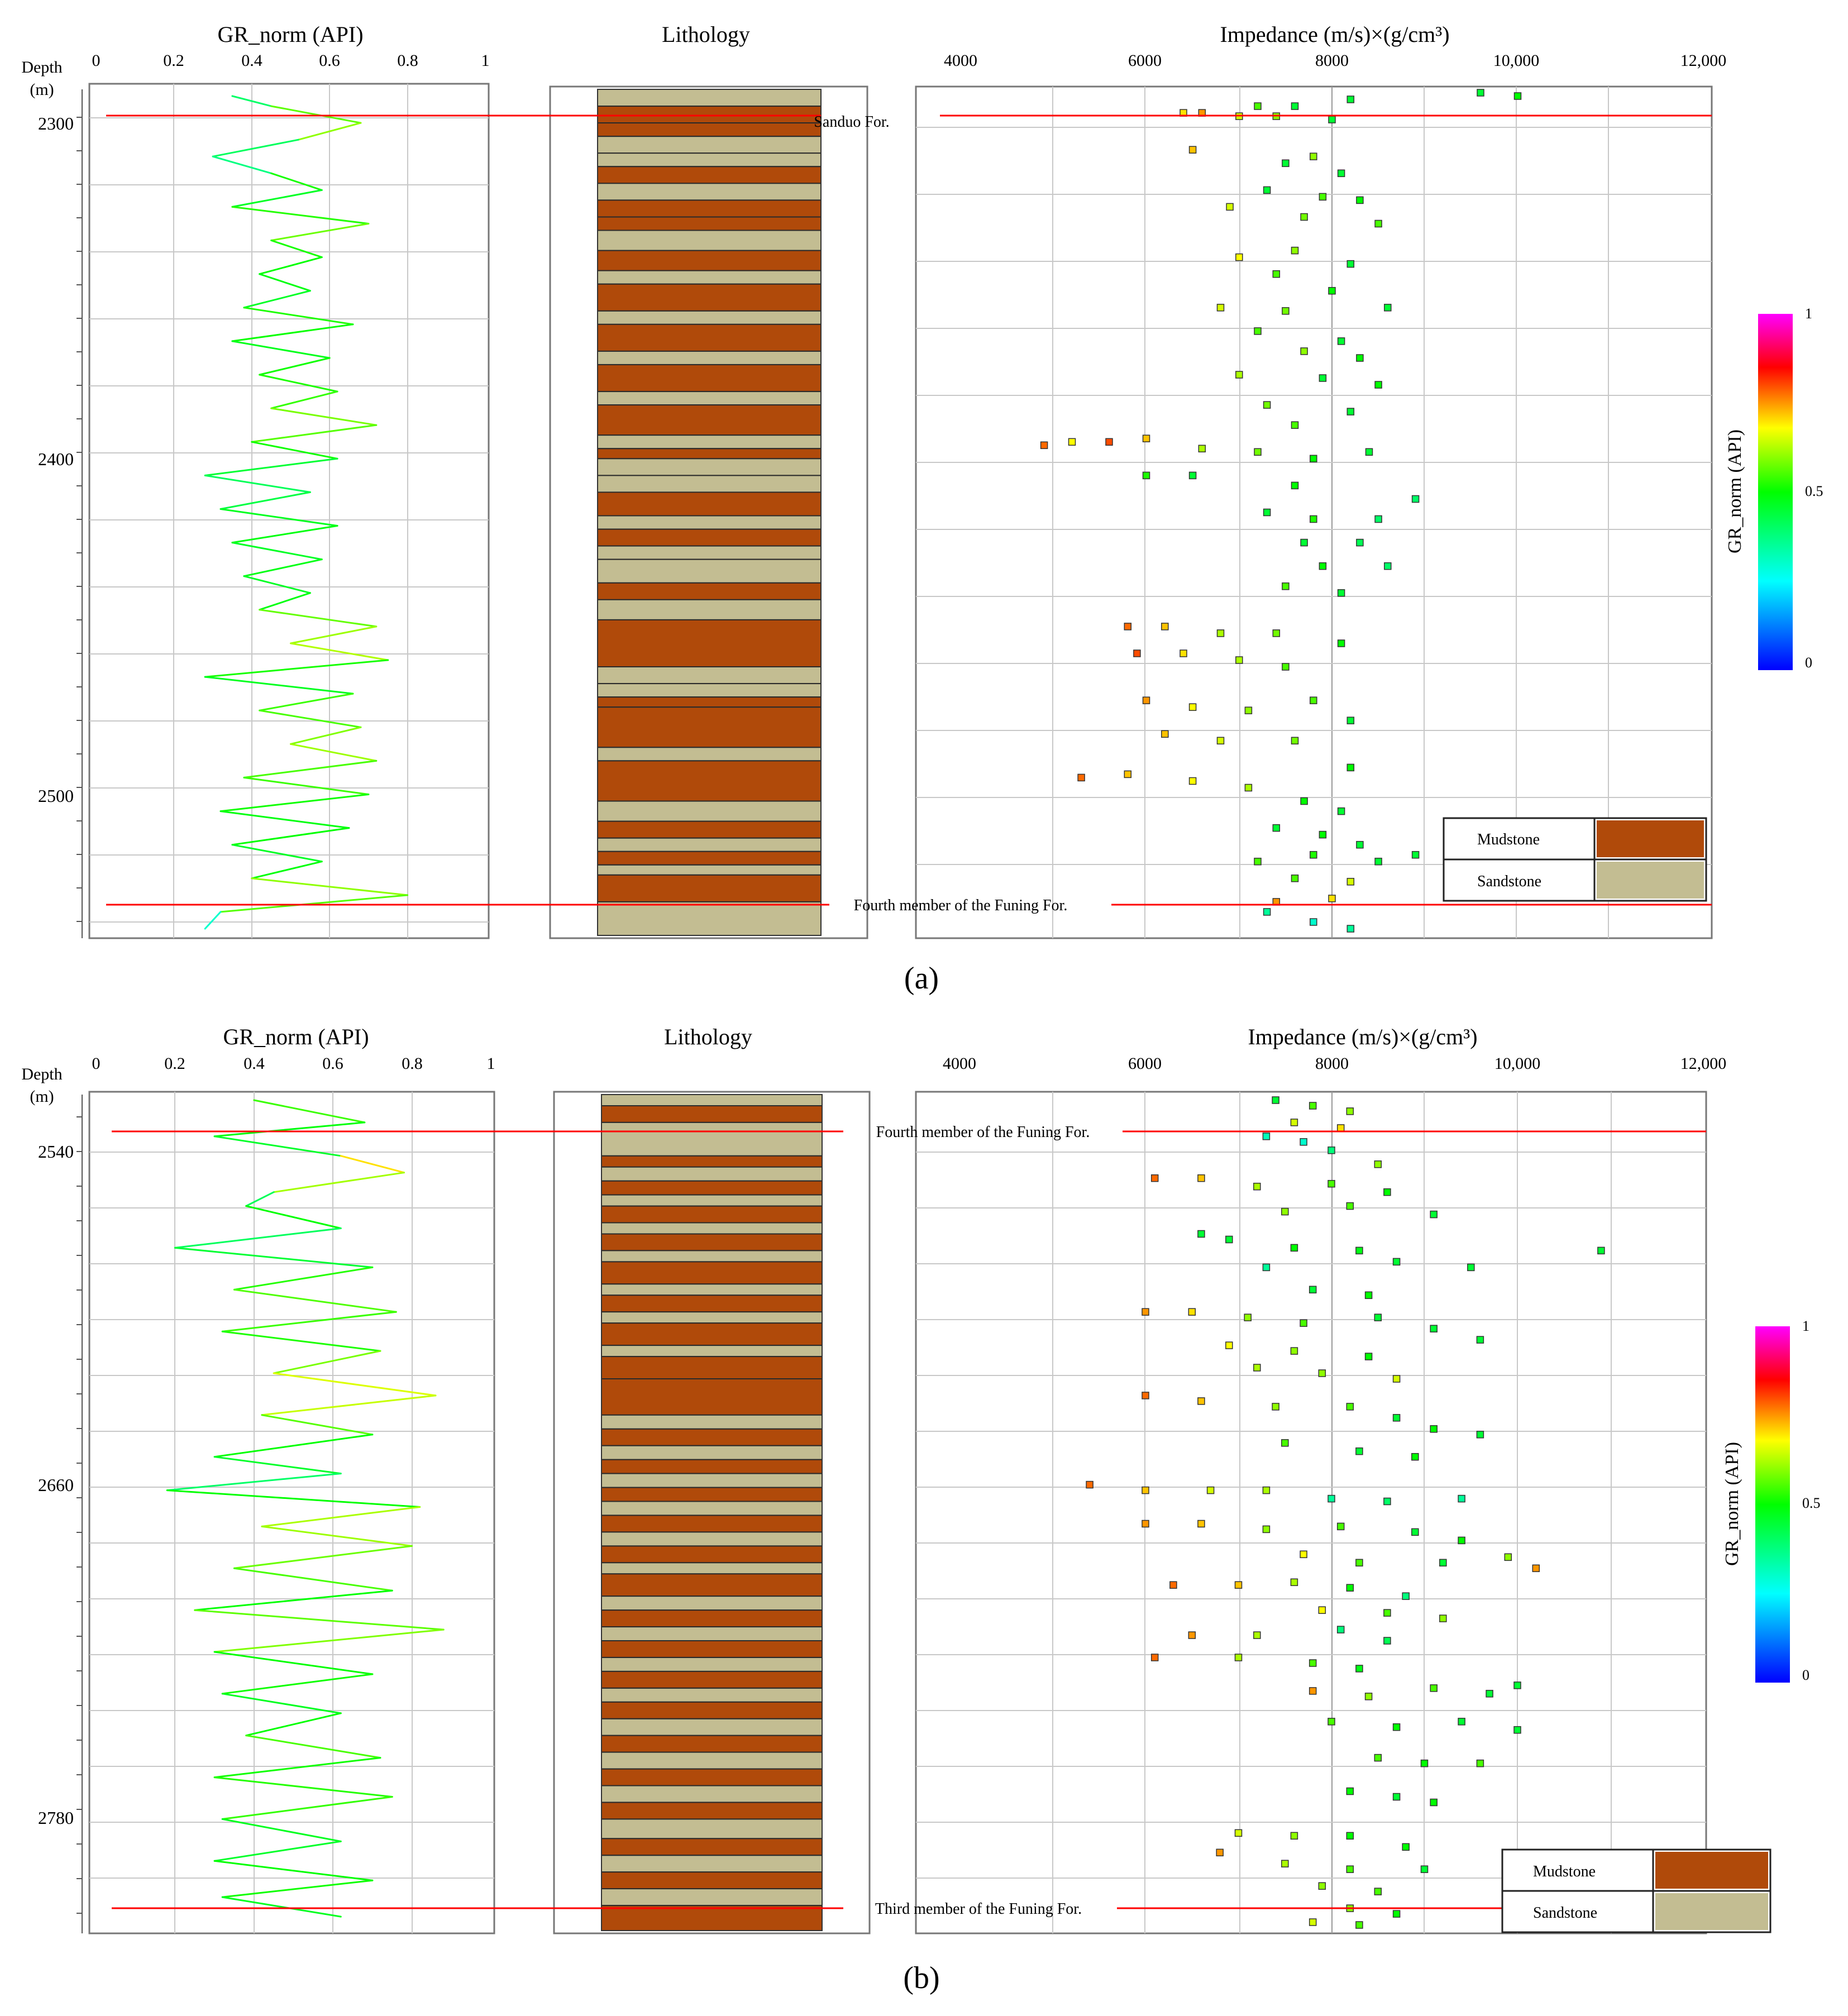 The image size is (1848, 2016). Describe the element at coordinates (712, 1513) in the screenshot. I see `lithology-column` at that location.